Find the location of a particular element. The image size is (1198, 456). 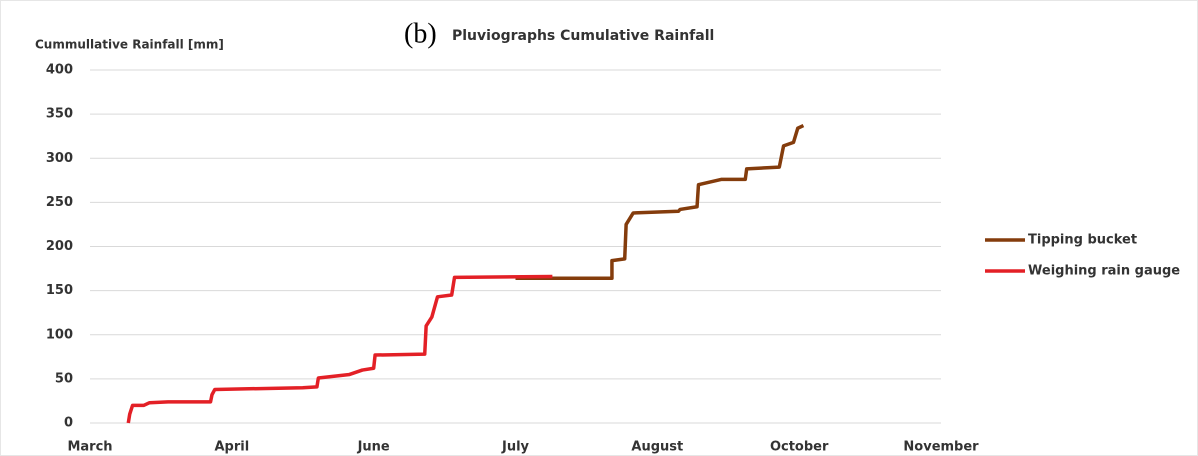

y-tick-label: 350 is located at coordinates (59, 114).